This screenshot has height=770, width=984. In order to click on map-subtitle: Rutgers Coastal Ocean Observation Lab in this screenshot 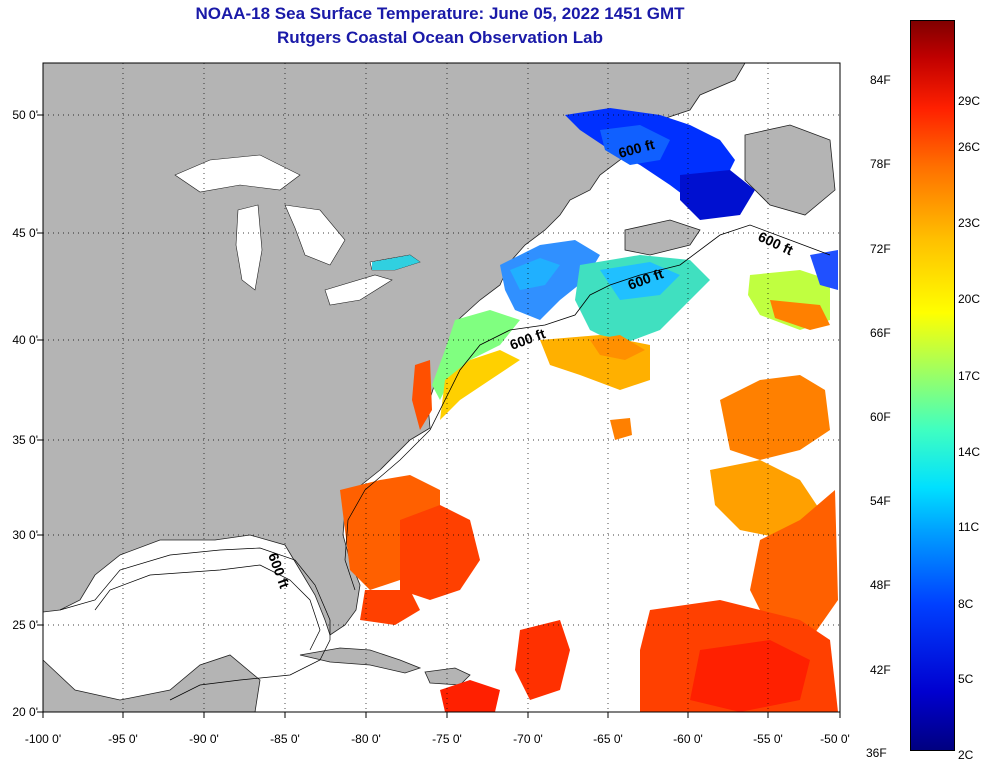, I will do `click(440, 37)`.